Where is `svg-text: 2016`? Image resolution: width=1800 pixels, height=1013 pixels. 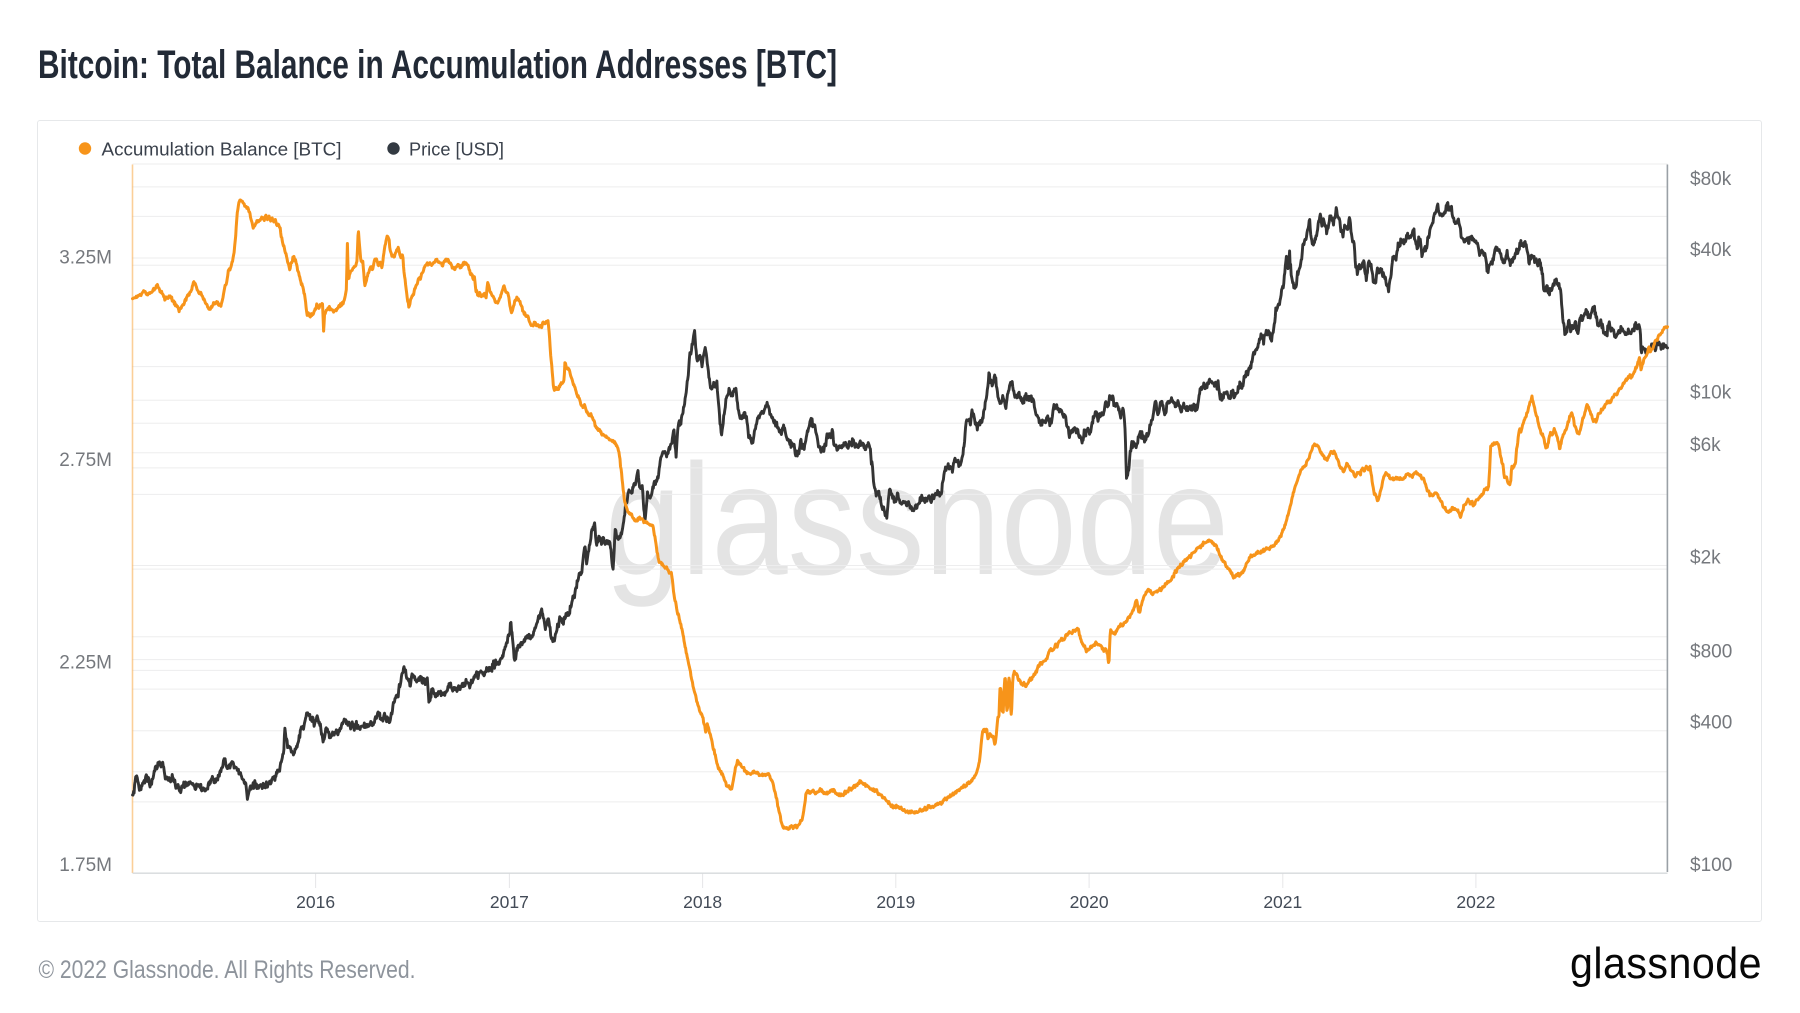
svg-text: 2016 is located at coordinates (315, 902).